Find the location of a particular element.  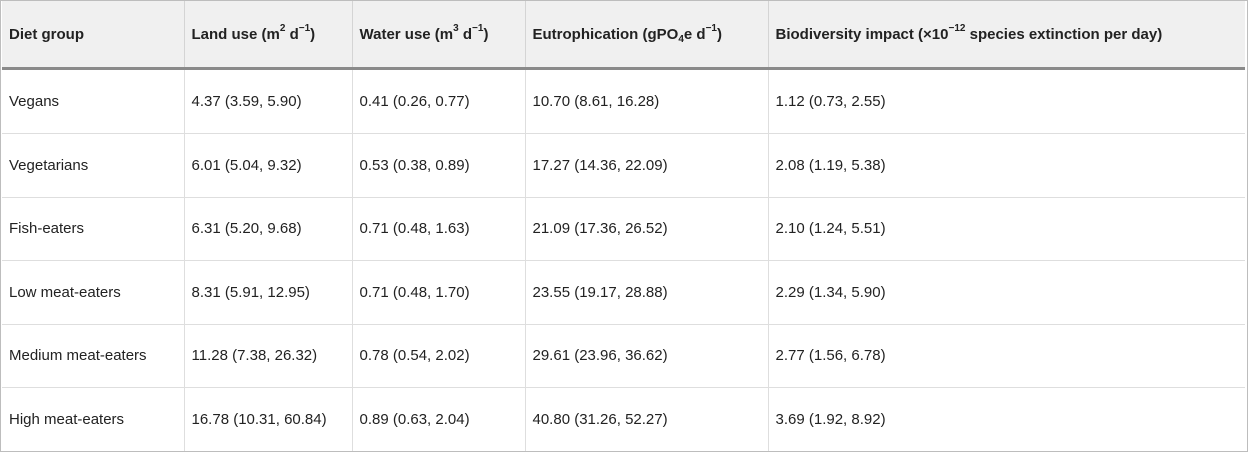

cell-water-use: 0.71 (0.48, 1.70) is located at coordinates (439, 292).